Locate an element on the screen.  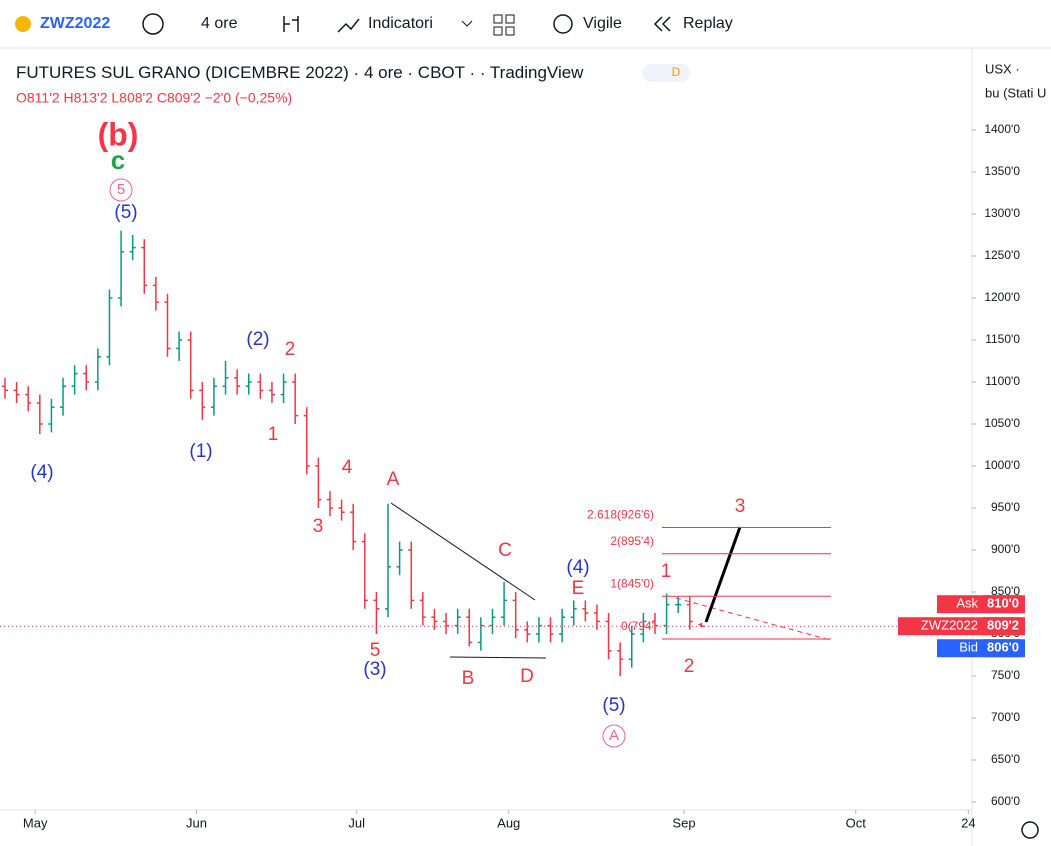
wave-label: C is located at coordinates (505, 550).